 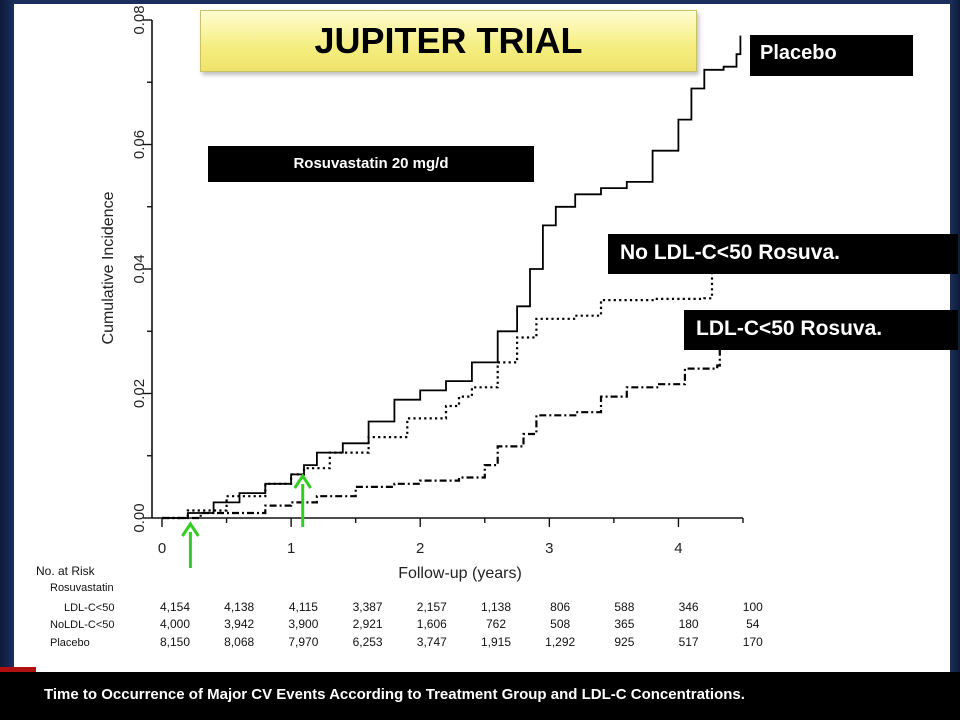 What do you see at coordinates (560, 624) in the screenshot?
I see `risk-value: 508` at bounding box center [560, 624].